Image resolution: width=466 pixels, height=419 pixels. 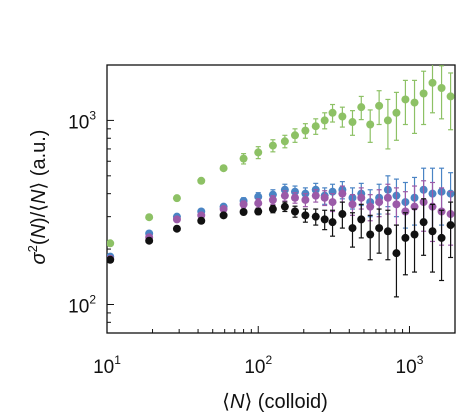 I want to click on x-tick-label: 10³, so click(x=410, y=365).